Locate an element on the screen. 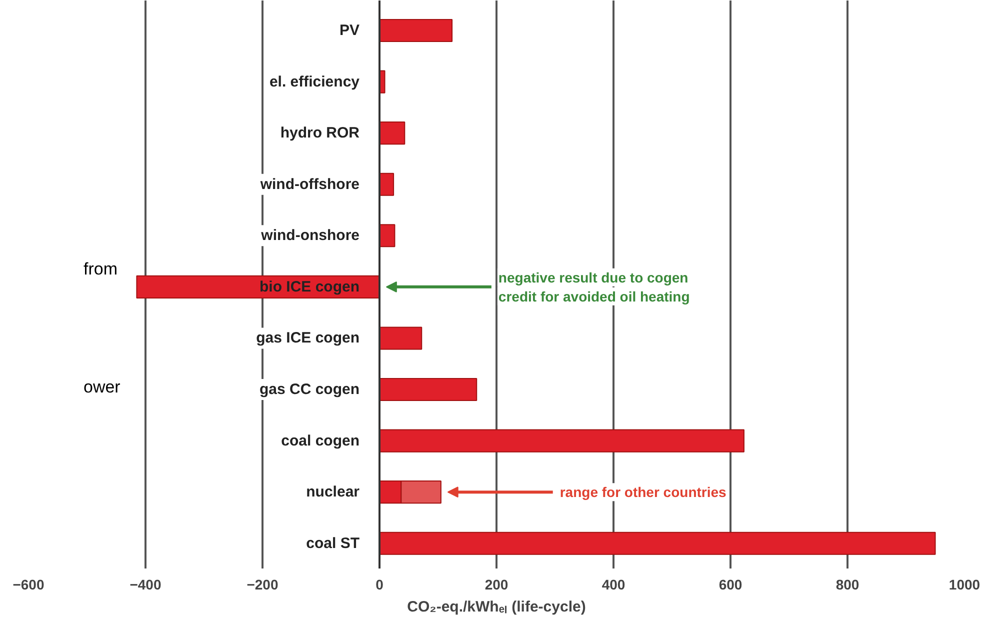  y-tick-label: gas ICE cogen is located at coordinates (308, 338).